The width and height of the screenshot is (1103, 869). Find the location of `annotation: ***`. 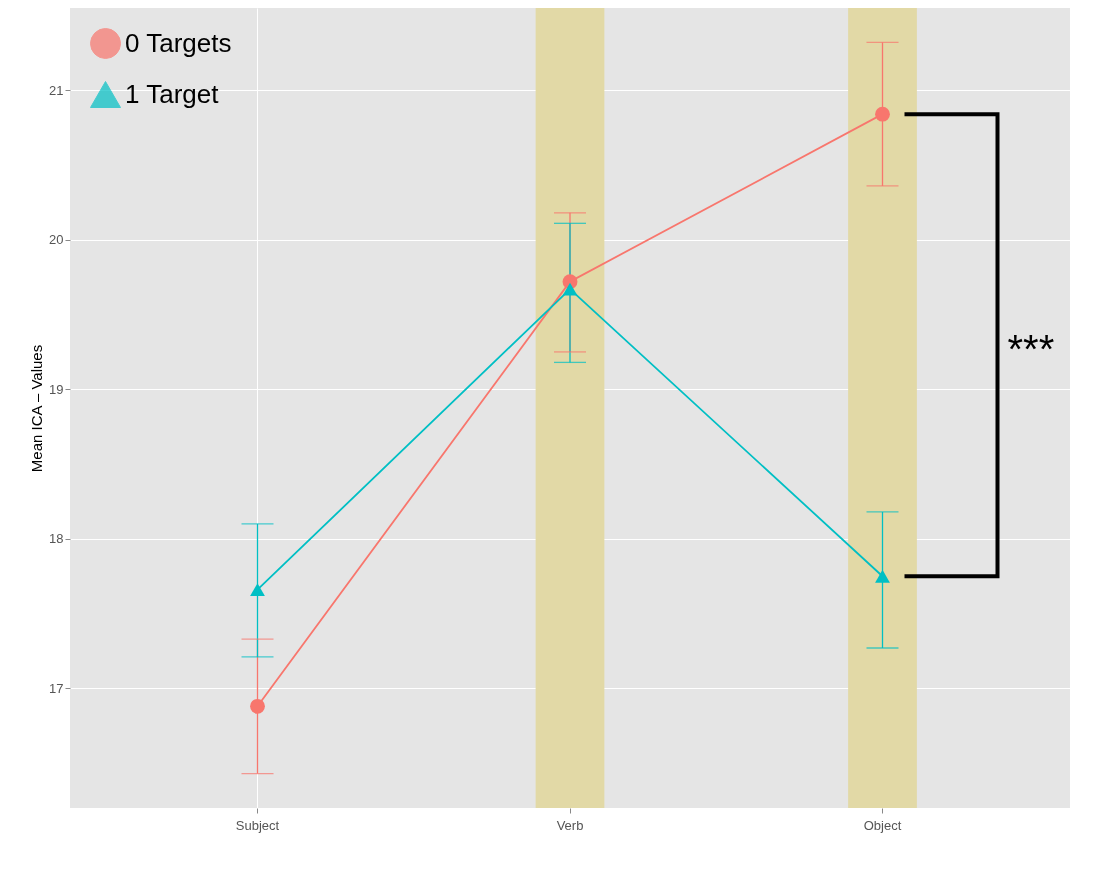

annotation: *** is located at coordinates (1031, 349).